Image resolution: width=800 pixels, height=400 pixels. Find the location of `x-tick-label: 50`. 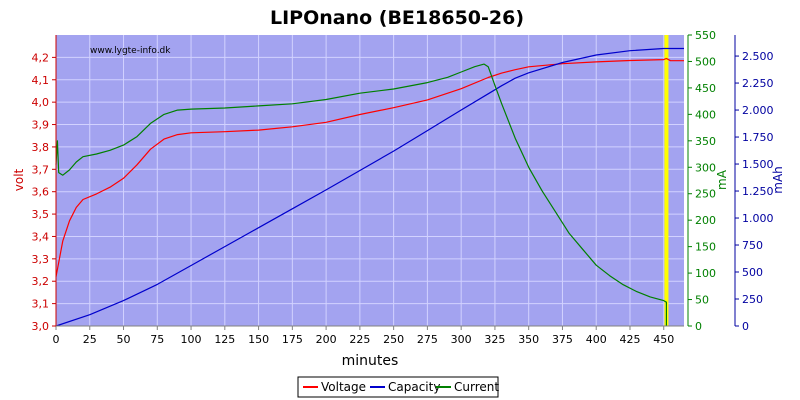

x-tick-label: 50 is located at coordinates (124, 339).